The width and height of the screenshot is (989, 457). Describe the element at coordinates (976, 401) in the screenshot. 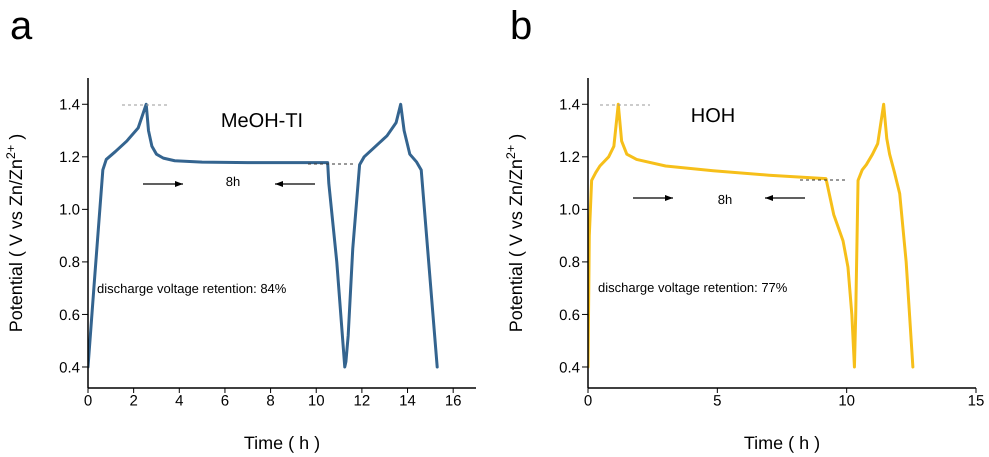

I see `x-tick-label: 15` at that location.